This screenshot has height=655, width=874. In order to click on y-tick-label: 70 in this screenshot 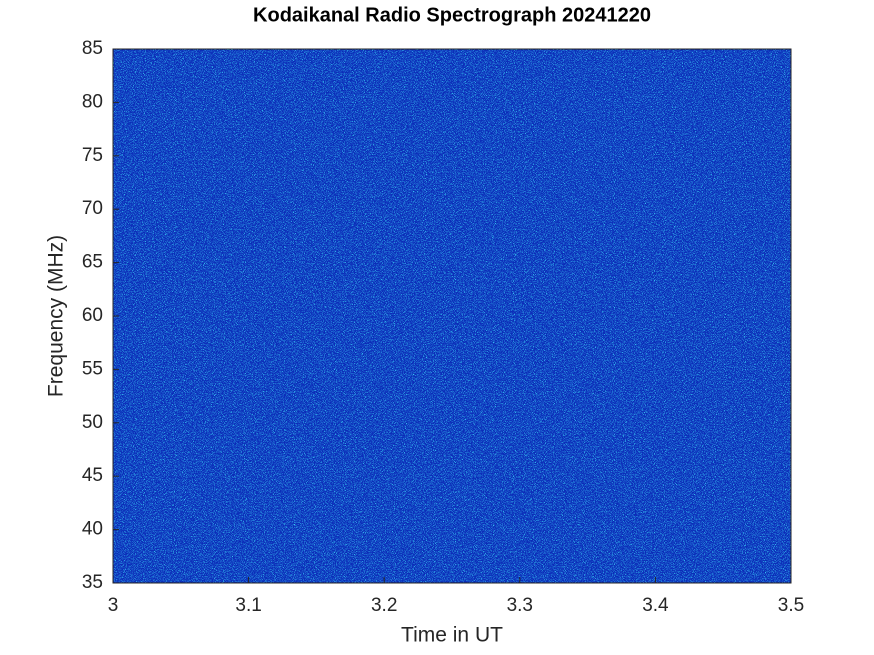, I will do `click(92, 208)`.